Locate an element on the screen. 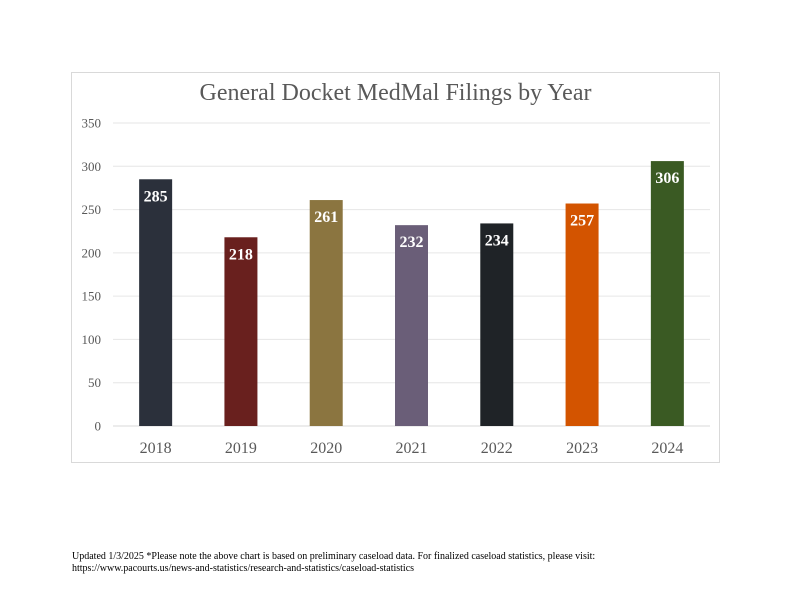 The height and width of the screenshot is (612, 792). data-label: 232 is located at coordinates (412, 242).